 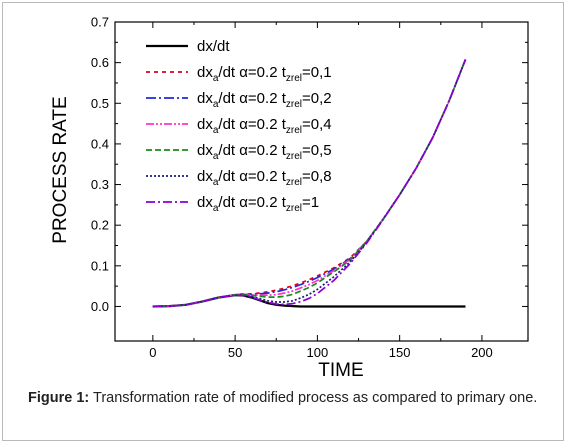 I want to click on legend-label-0: dx/dt, so click(x=213, y=46).